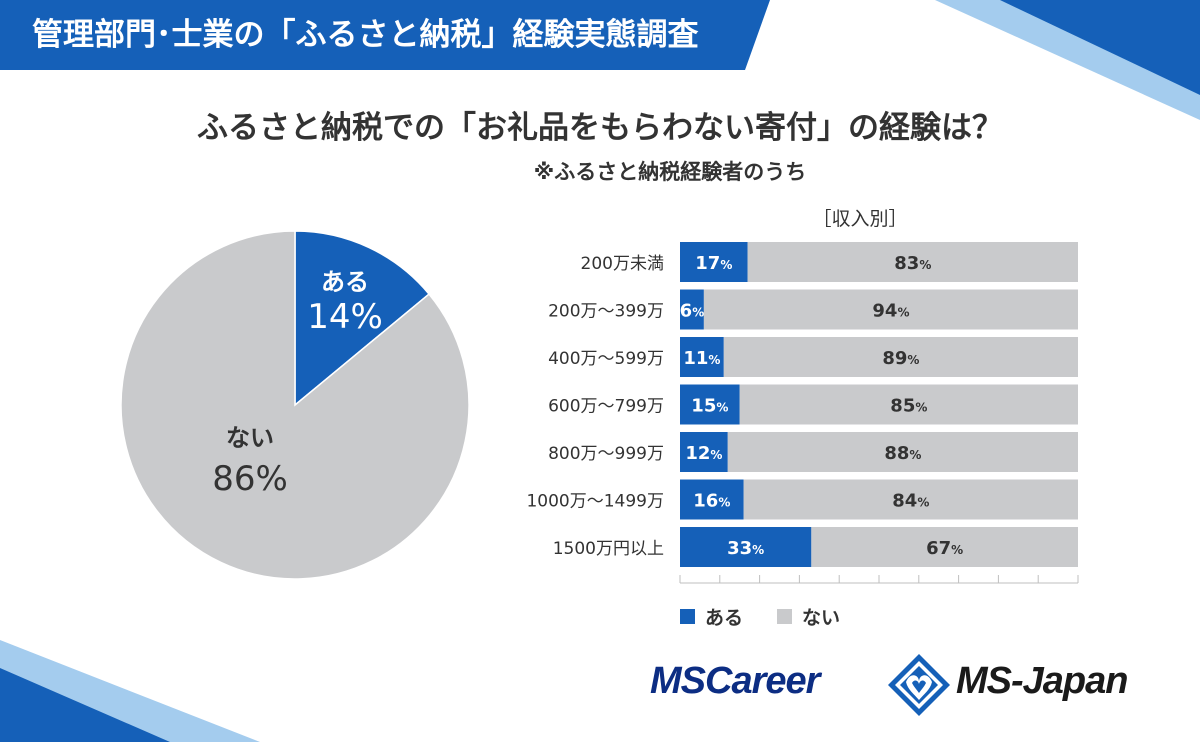 This screenshot has width=1200, height=742. What do you see at coordinates (1042, 681) in the screenshot?
I see `ms-japan-logo: MS-Japan` at bounding box center [1042, 681].